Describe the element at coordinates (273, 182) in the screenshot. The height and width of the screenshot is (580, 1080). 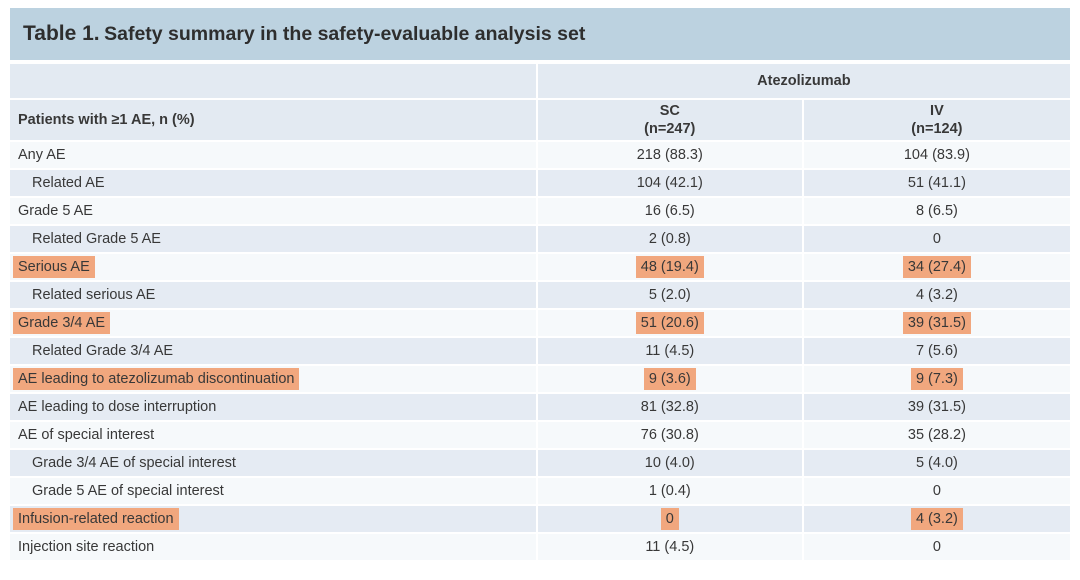
I see `row-label: Related AE` at that location.